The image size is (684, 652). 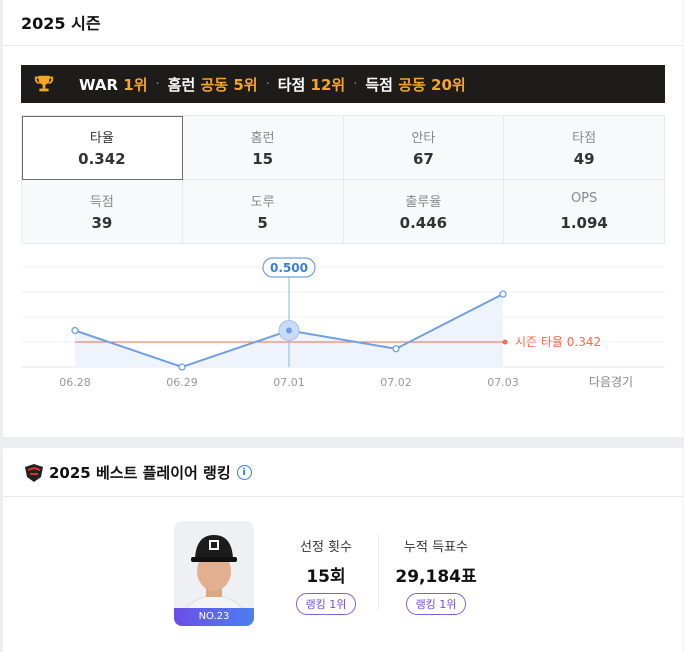 What do you see at coordinates (584, 198) in the screenshot?
I see `stat-label: OPS` at bounding box center [584, 198].